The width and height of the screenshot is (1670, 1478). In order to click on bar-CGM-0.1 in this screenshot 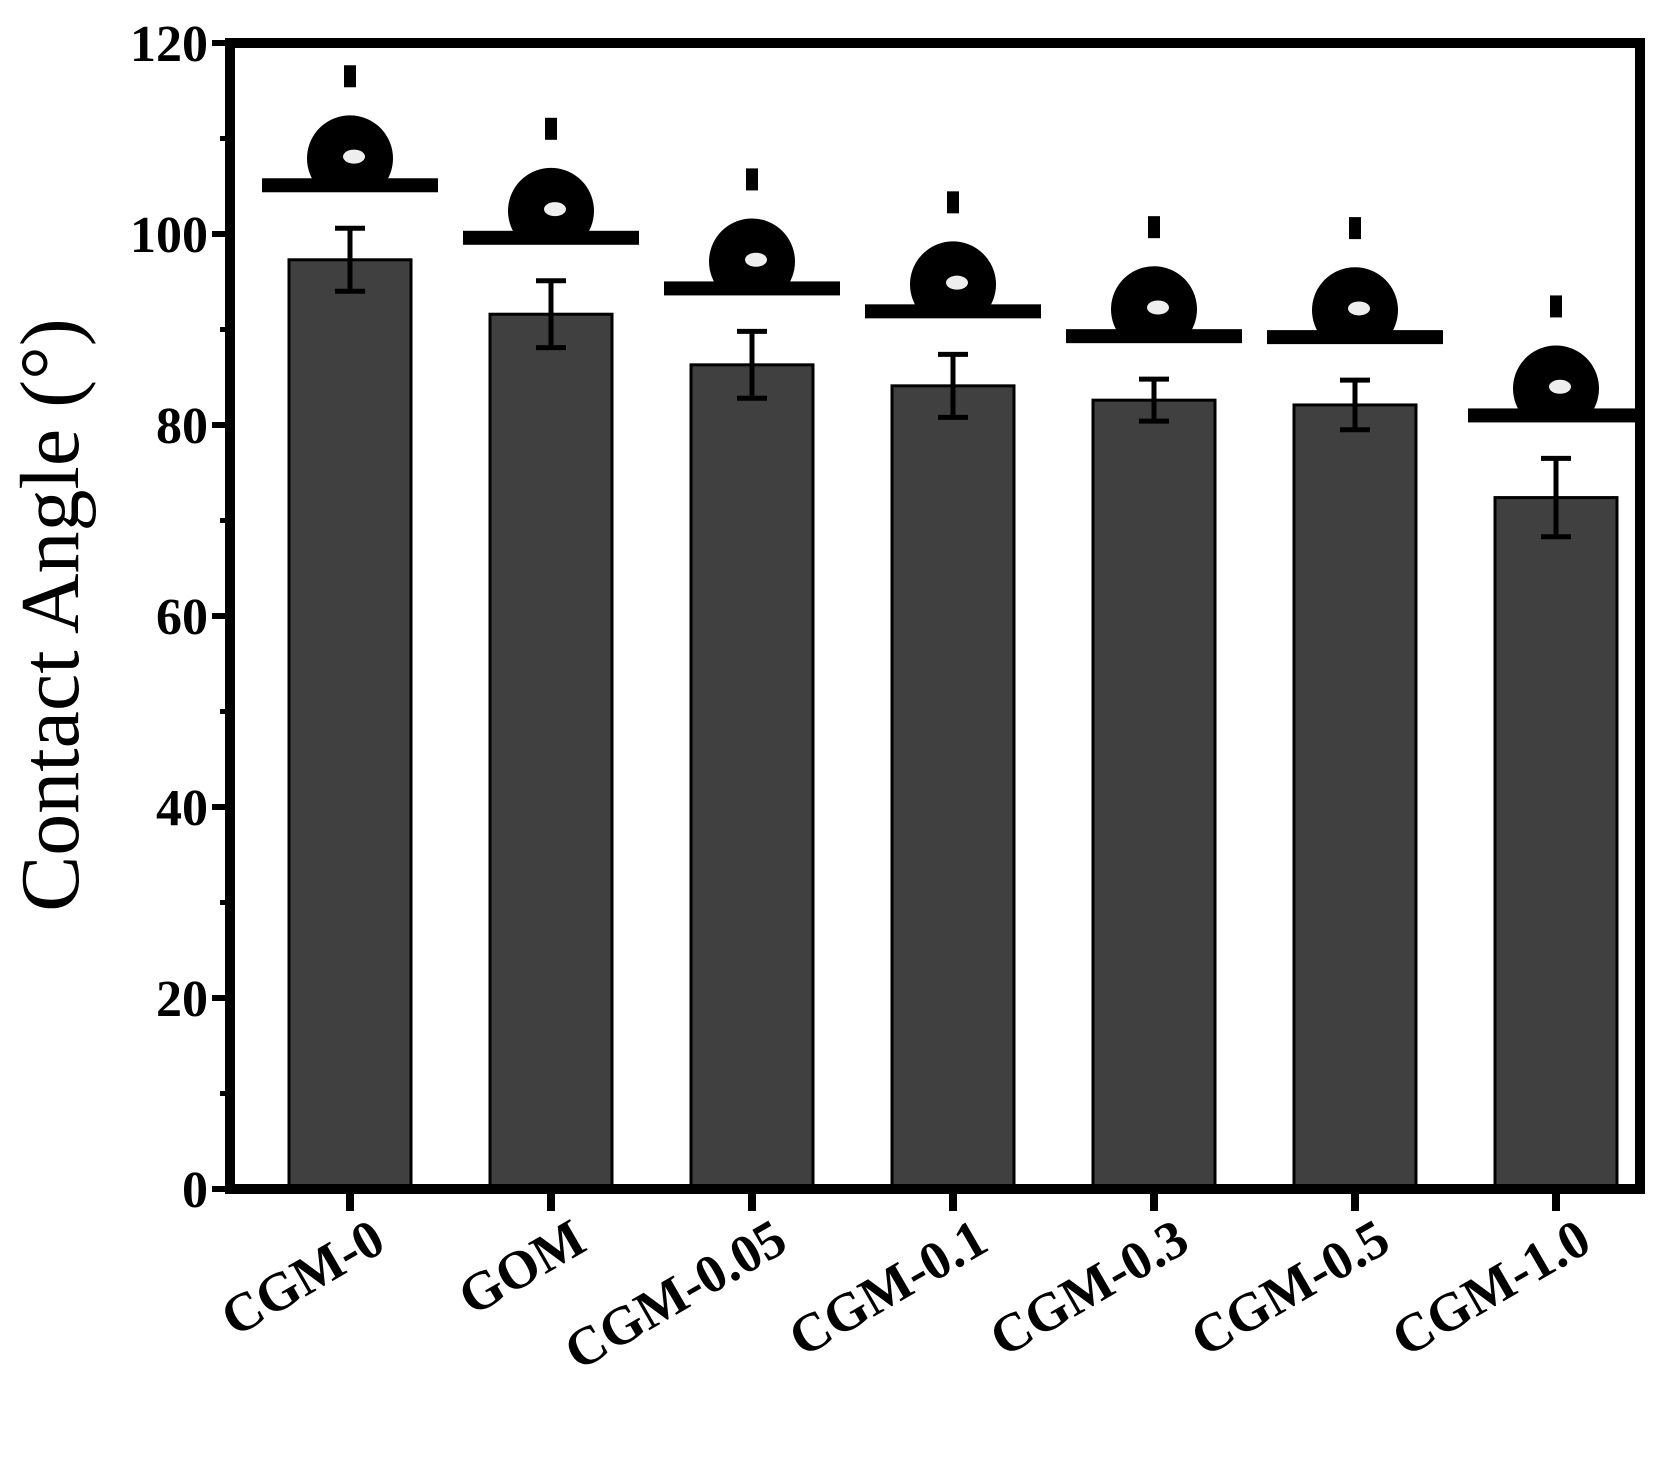, I will do `click(953, 787)`.